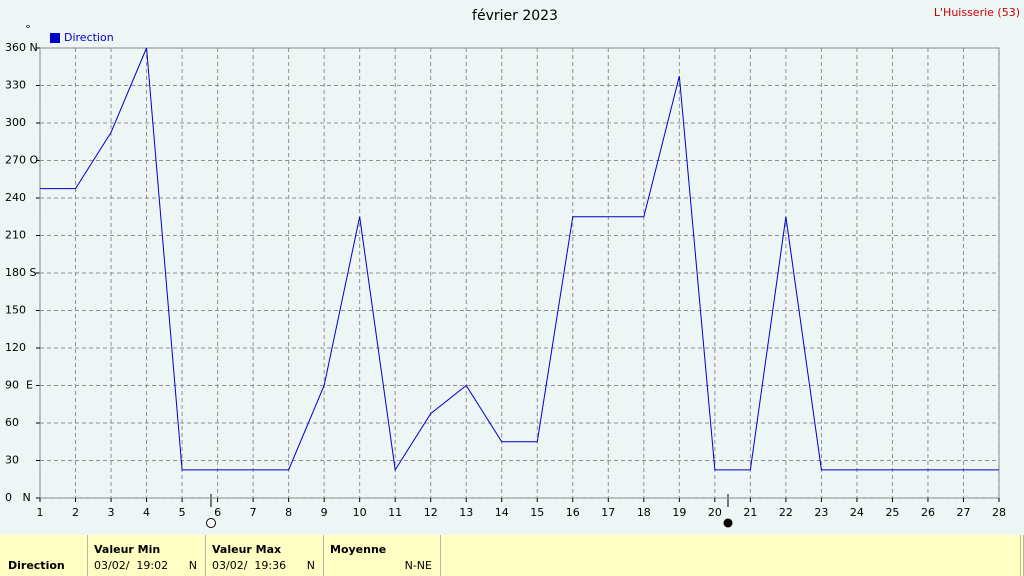 The width and height of the screenshot is (1024, 576). I want to click on edge, so click(1022, 555).